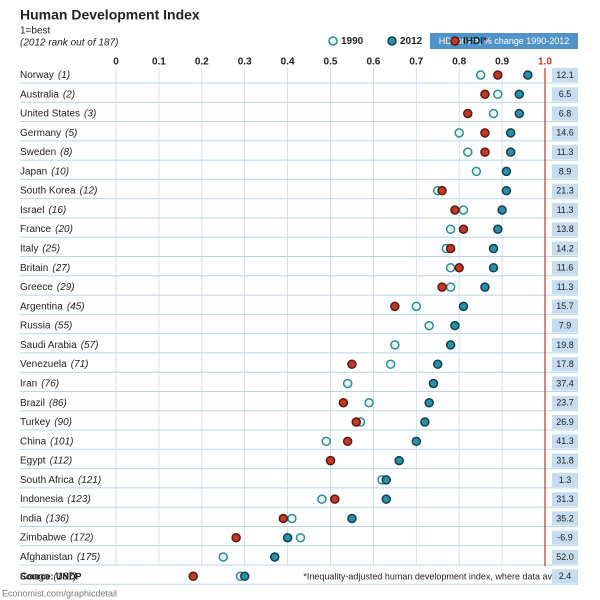 This screenshot has height=600, width=600. I want to click on country-name: Iran, so click(28, 383).